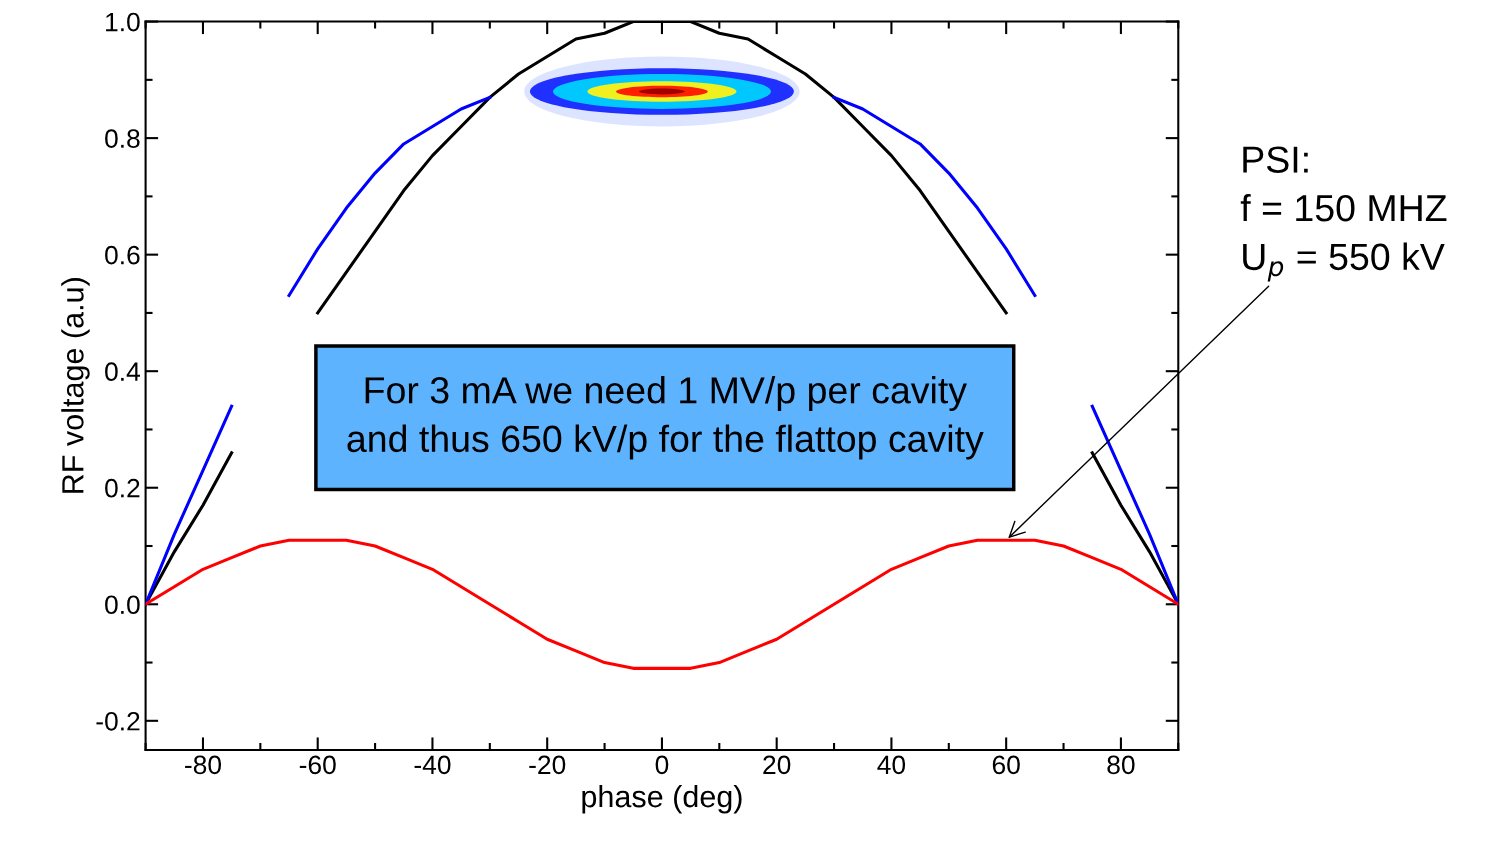 Image resolution: width=1501 pixels, height=863 pixels. What do you see at coordinates (777, 765) in the screenshot?
I see `x-tick-label: 20` at bounding box center [777, 765].